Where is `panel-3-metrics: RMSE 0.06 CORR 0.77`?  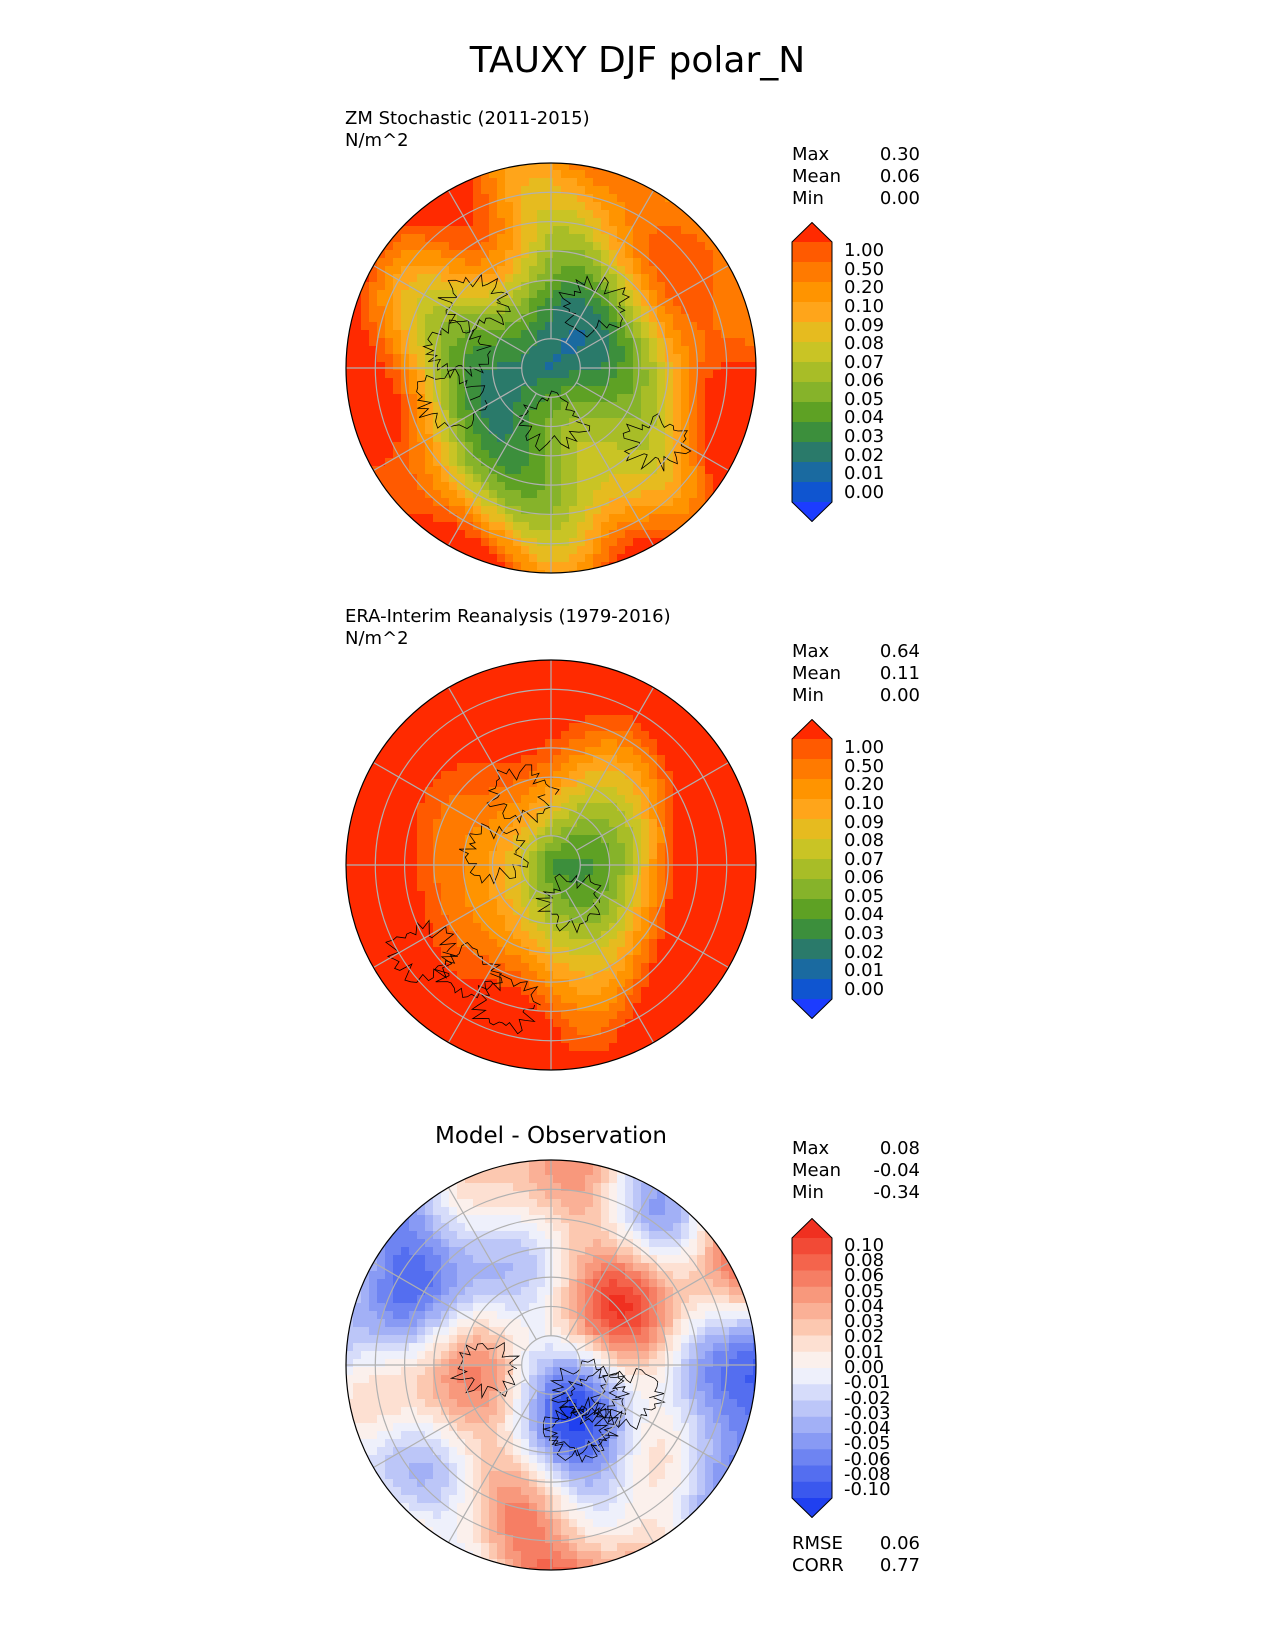 panel-3-metrics: RMSE 0.06 CORR 0.77 is located at coordinates (856, 1555).